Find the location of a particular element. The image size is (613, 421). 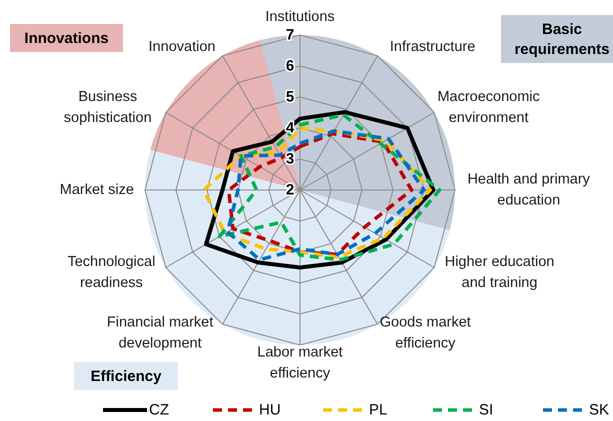

text: Innovations is located at coordinates (66, 38).